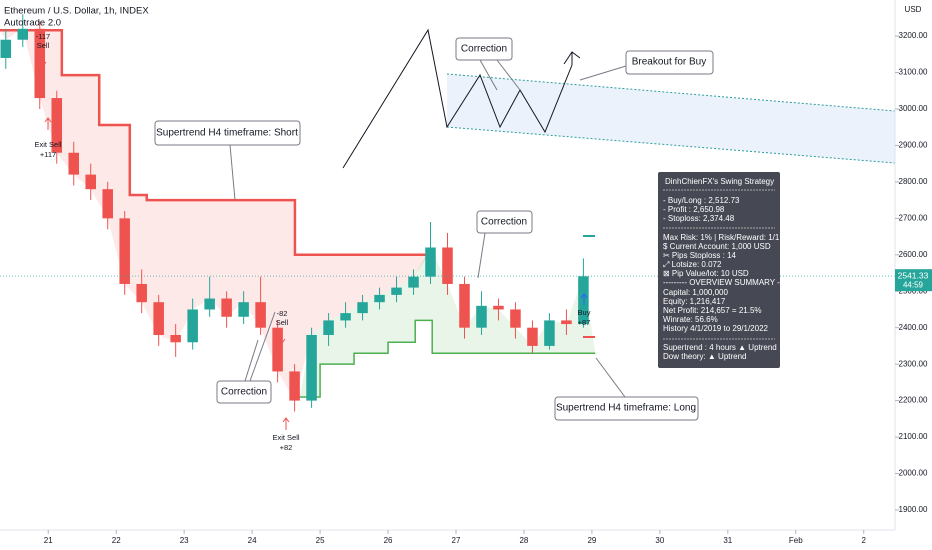  I want to click on y-tick-label: 3200.00, so click(913, 35).